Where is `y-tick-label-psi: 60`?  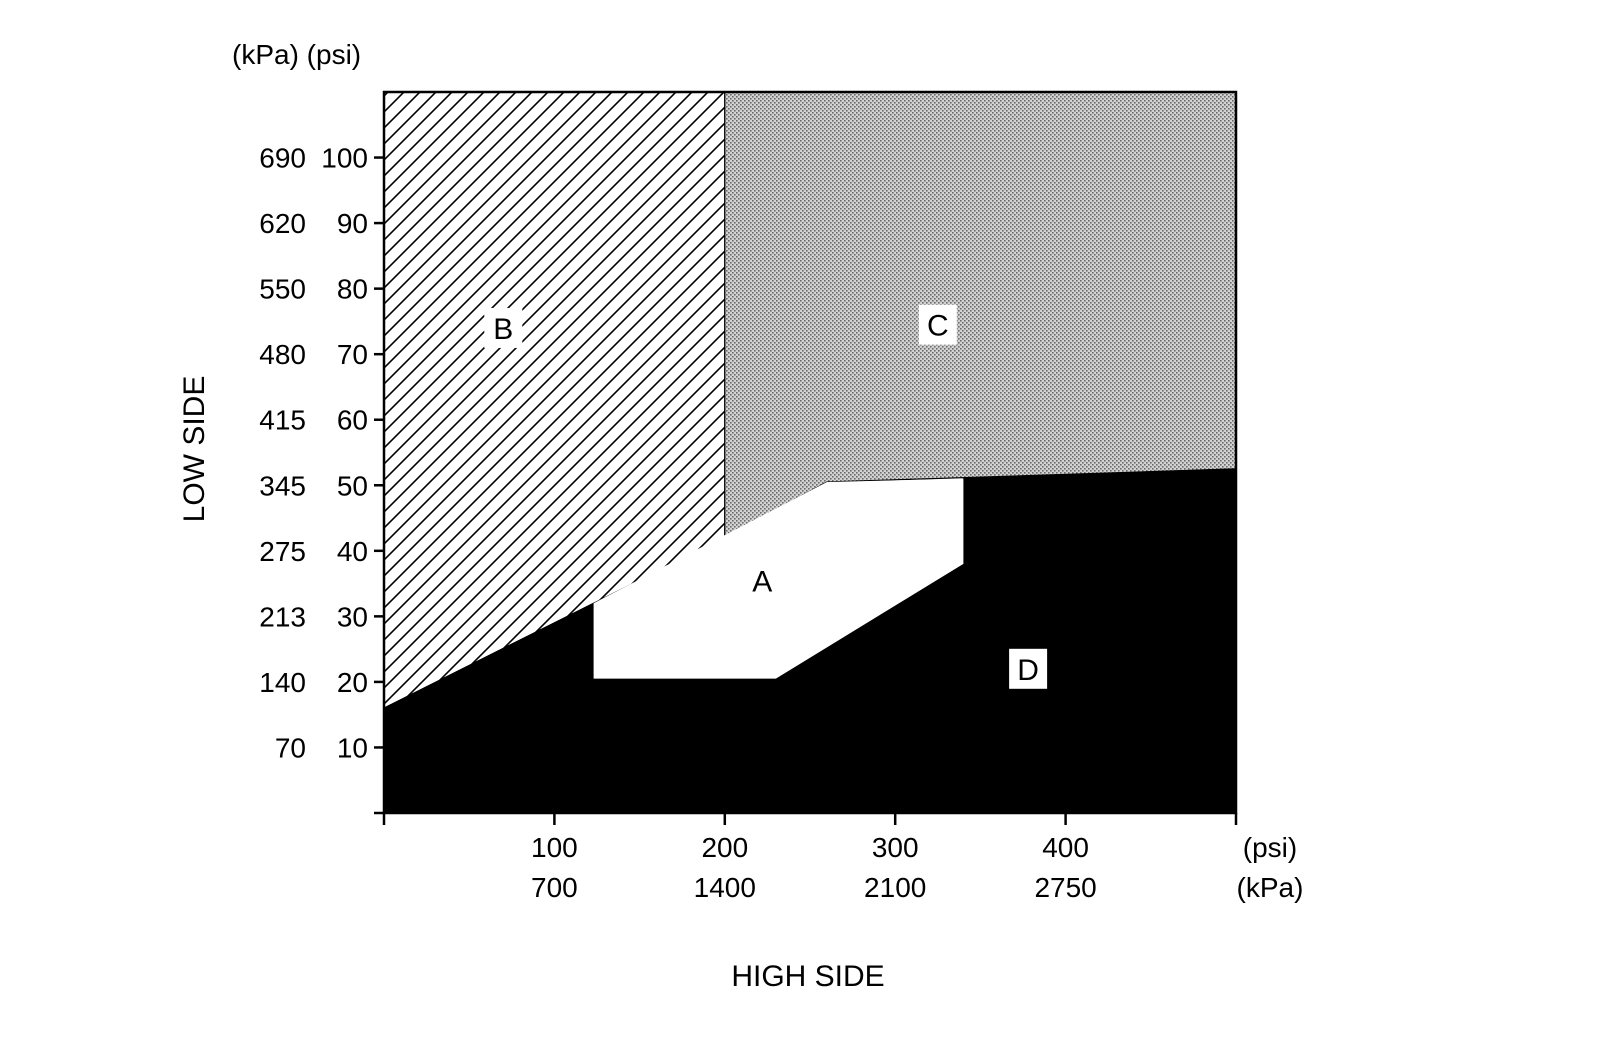 y-tick-label-psi: 60 is located at coordinates (352, 420).